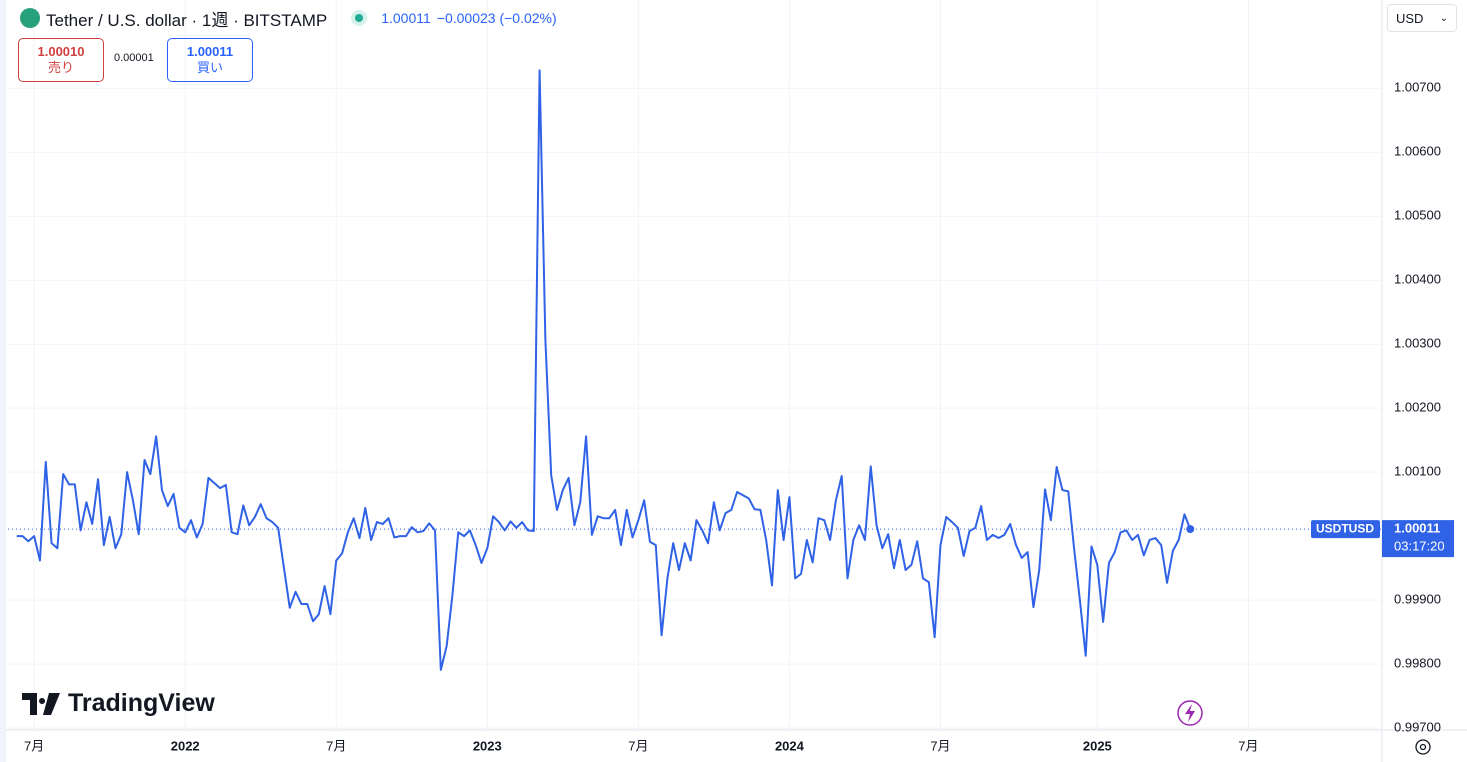 This screenshot has width=1467, height=762. What do you see at coordinates (1419, 546) in the screenshot?
I see `price-tag-countdown: 03:17:20` at bounding box center [1419, 546].